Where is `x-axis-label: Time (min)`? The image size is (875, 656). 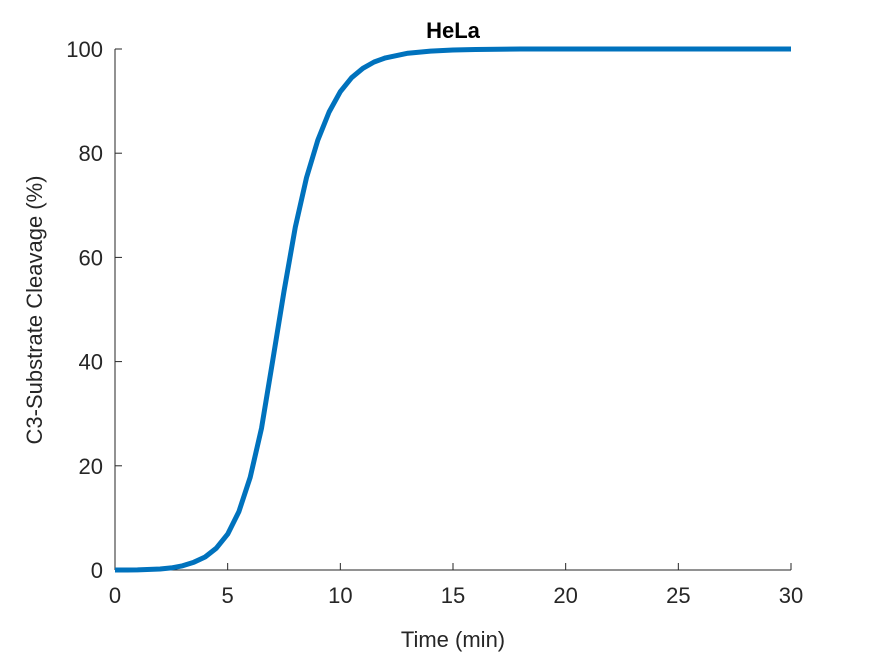
x-axis-label: Time (min) is located at coordinates (453, 639).